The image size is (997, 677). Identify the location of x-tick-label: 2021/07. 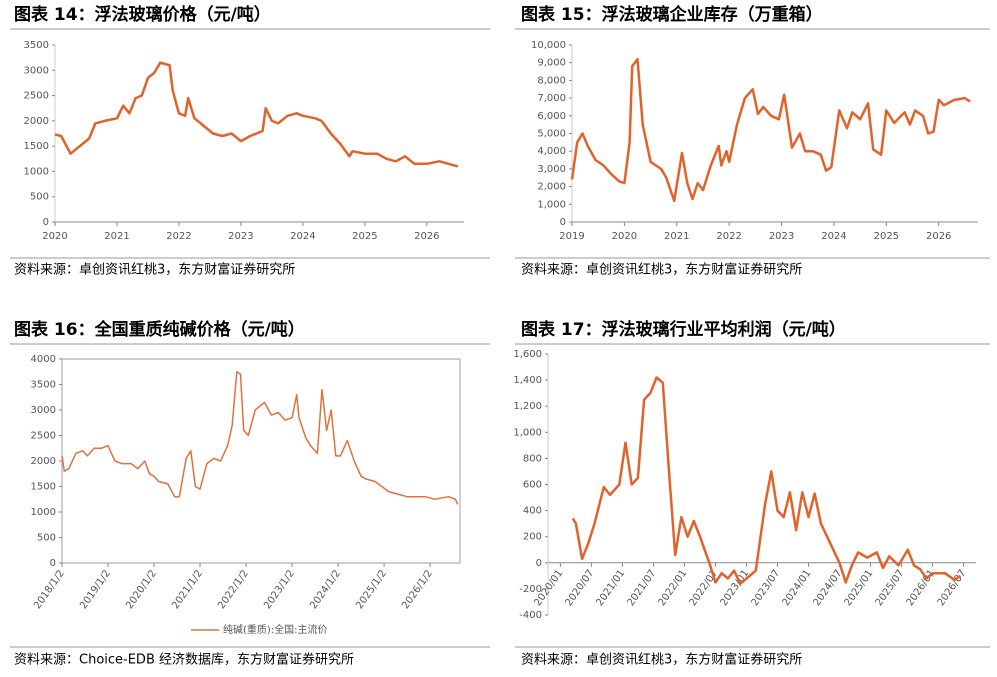
(642, 588).